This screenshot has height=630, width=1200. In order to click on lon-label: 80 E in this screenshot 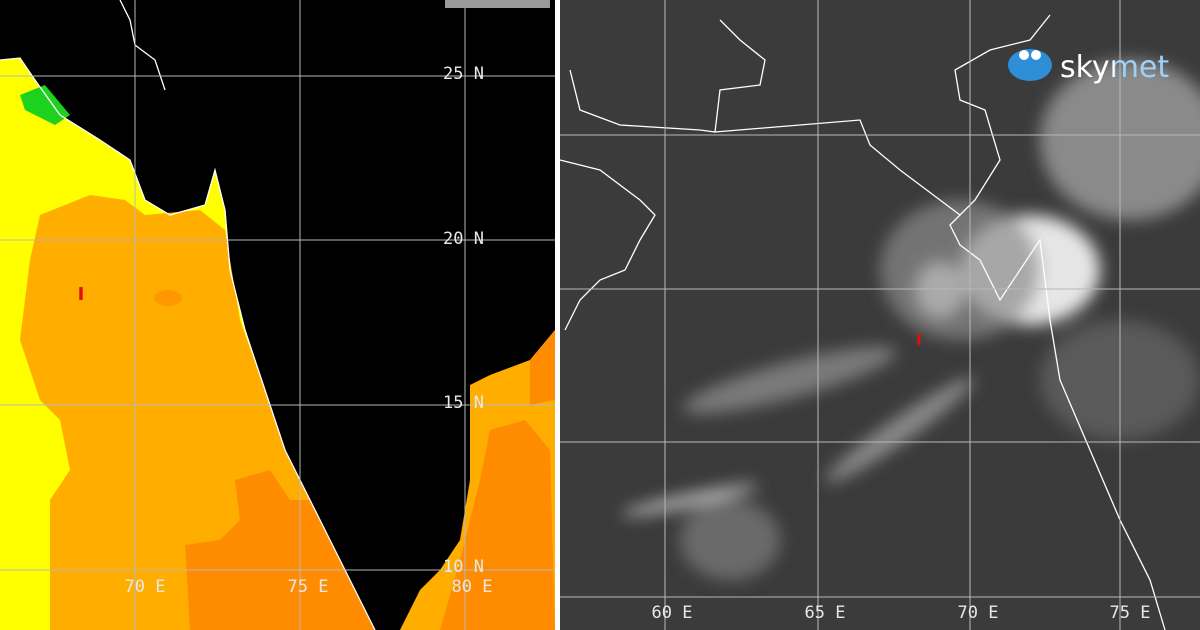, I will do `click(472, 587)`.